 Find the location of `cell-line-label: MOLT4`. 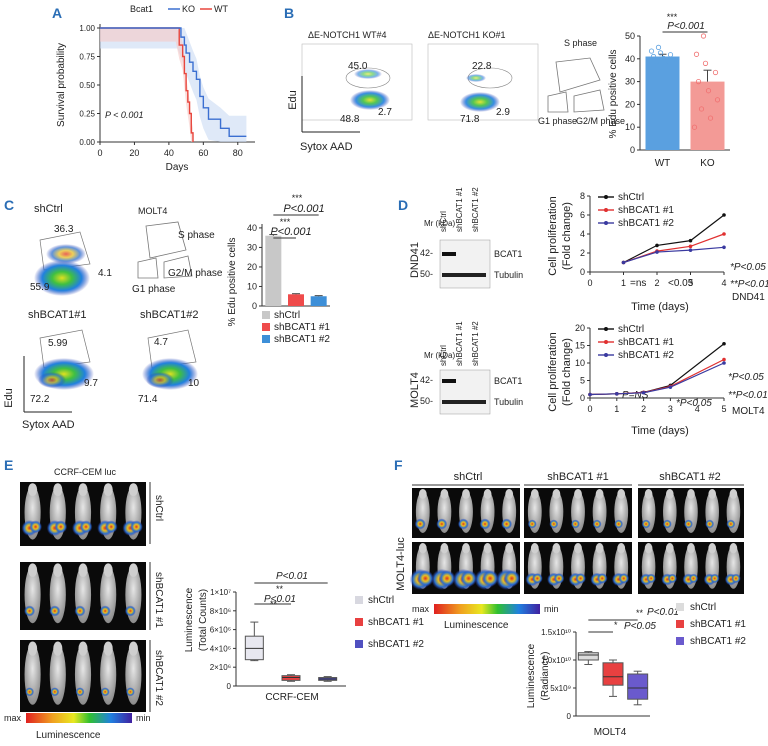

cell-line-label: MOLT4 is located at coordinates (415, 390).